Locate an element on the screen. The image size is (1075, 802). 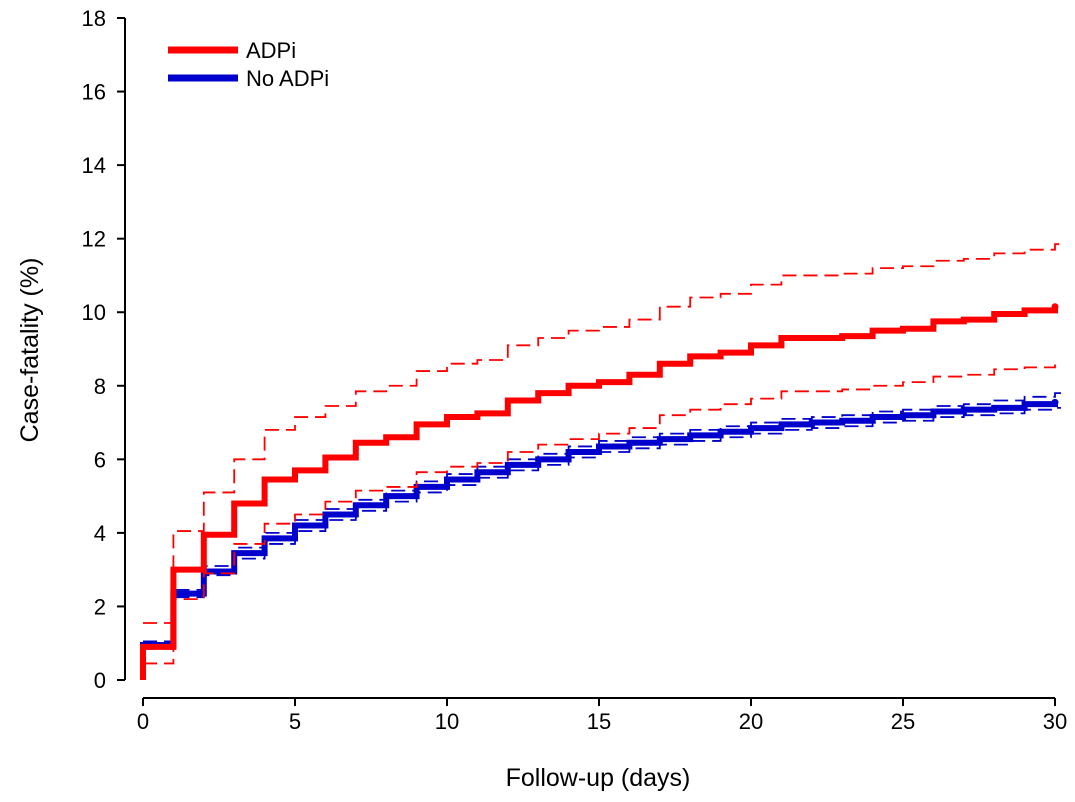
legend-label-no-adpi: No ADPi is located at coordinates (287, 78).